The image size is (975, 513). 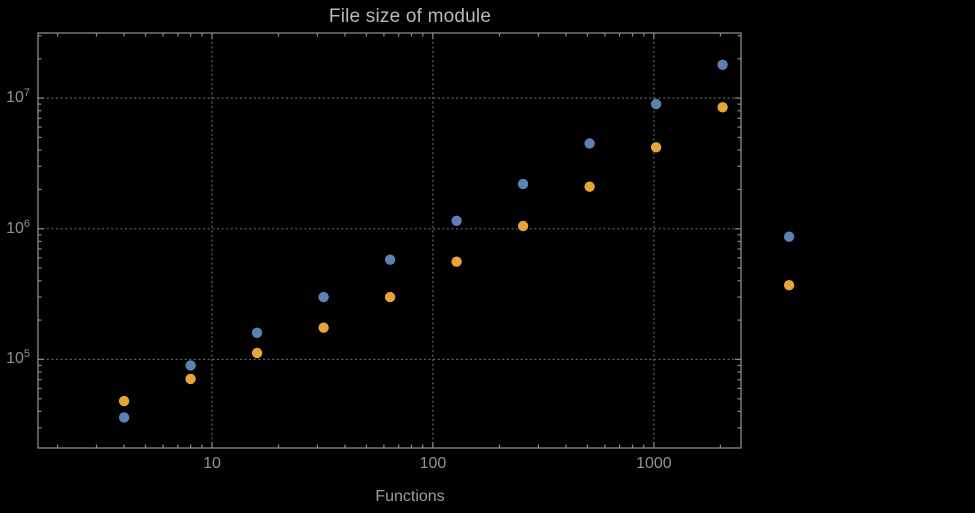 What do you see at coordinates (18, 227) in the screenshot?
I see `y-tick-label: 10⁶` at bounding box center [18, 227].